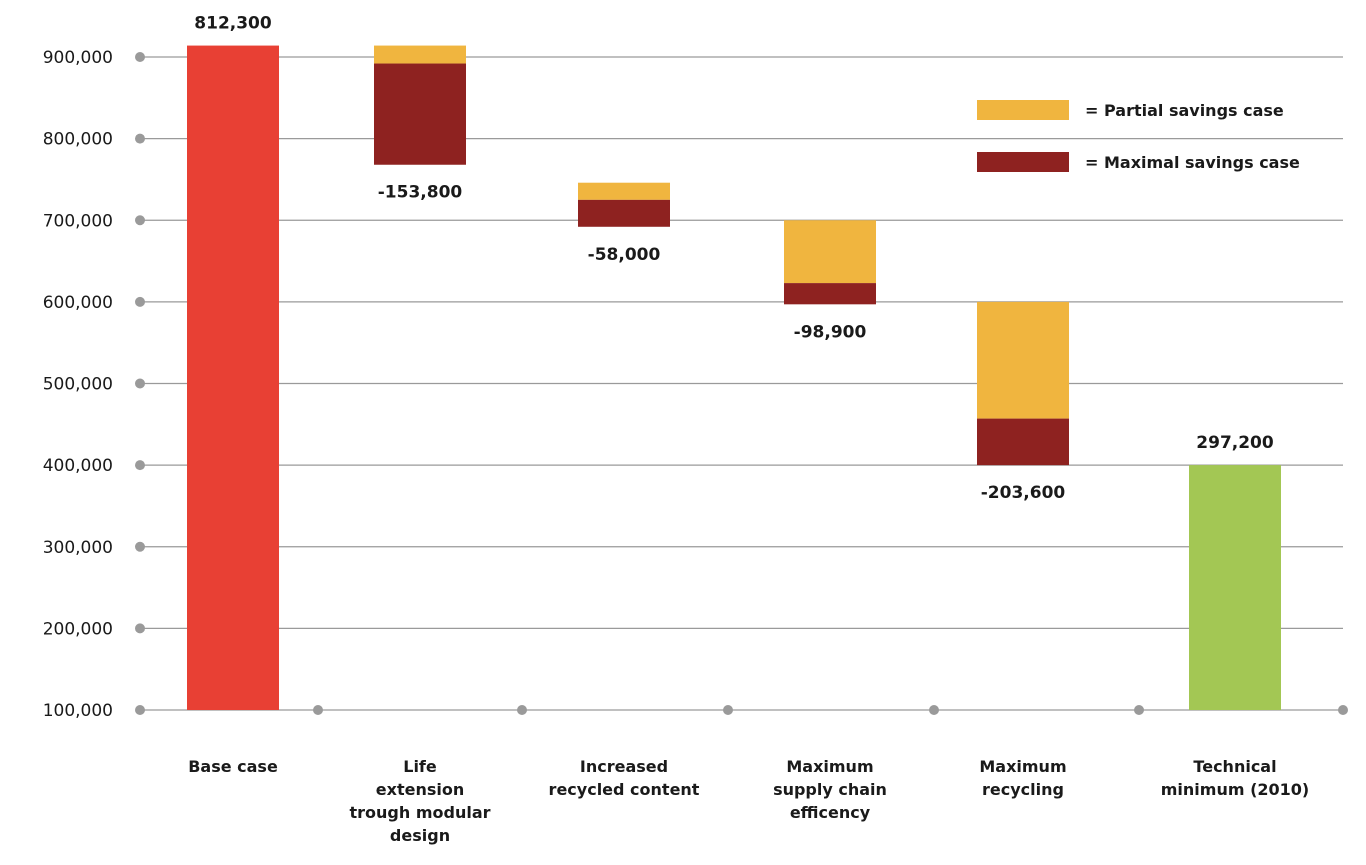  What do you see at coordinates (78, 303) in the screenshot?
I see `y-tick-label: 600,000` at bounding box center [78, 303].